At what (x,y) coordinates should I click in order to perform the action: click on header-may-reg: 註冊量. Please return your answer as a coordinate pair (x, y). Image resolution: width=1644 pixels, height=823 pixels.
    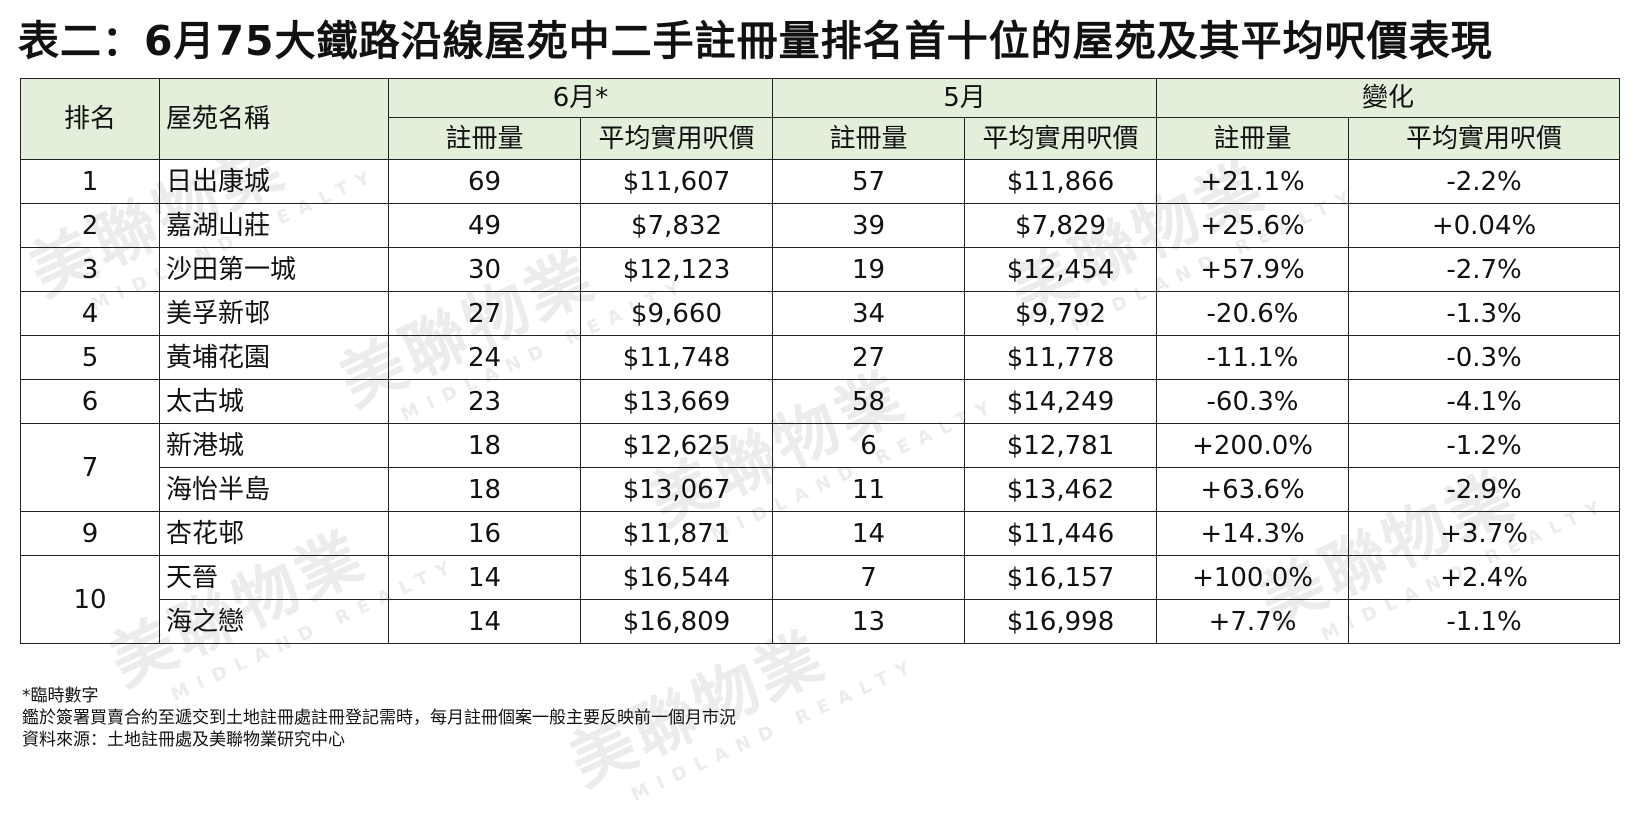
    Looking at the image, I should click on (869, 138).